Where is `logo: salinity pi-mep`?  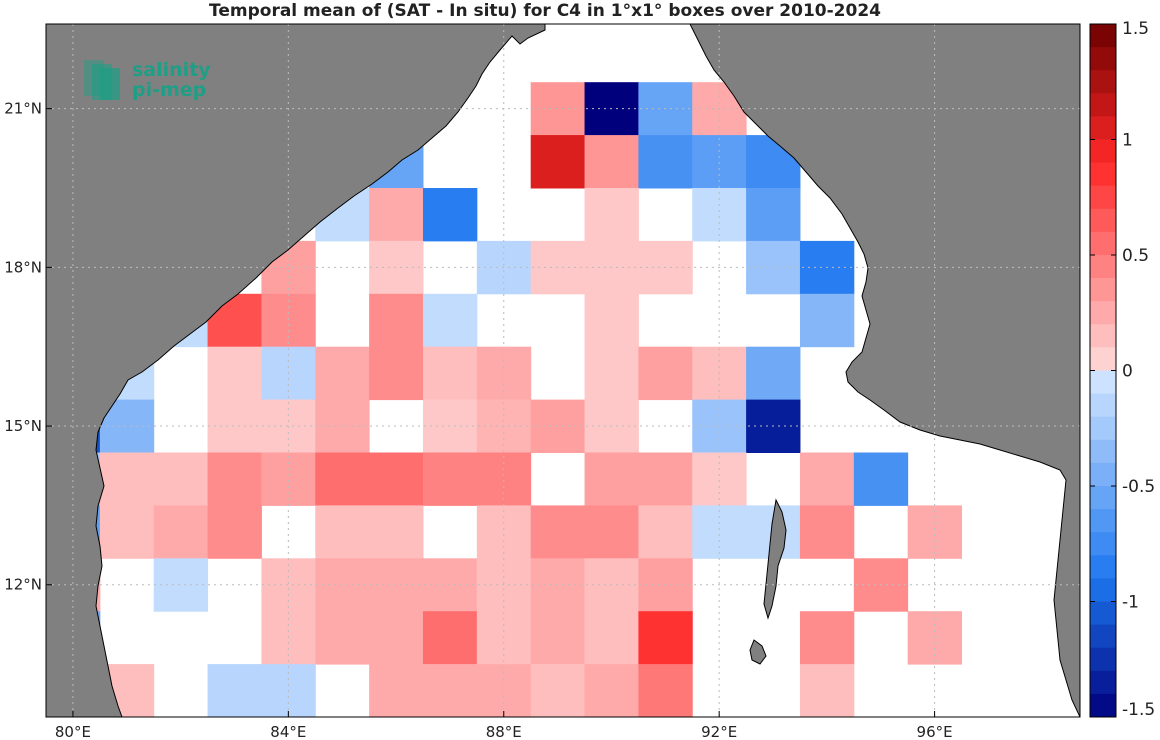
logo: salinity pi-mep is located at coordinates (147, 80).